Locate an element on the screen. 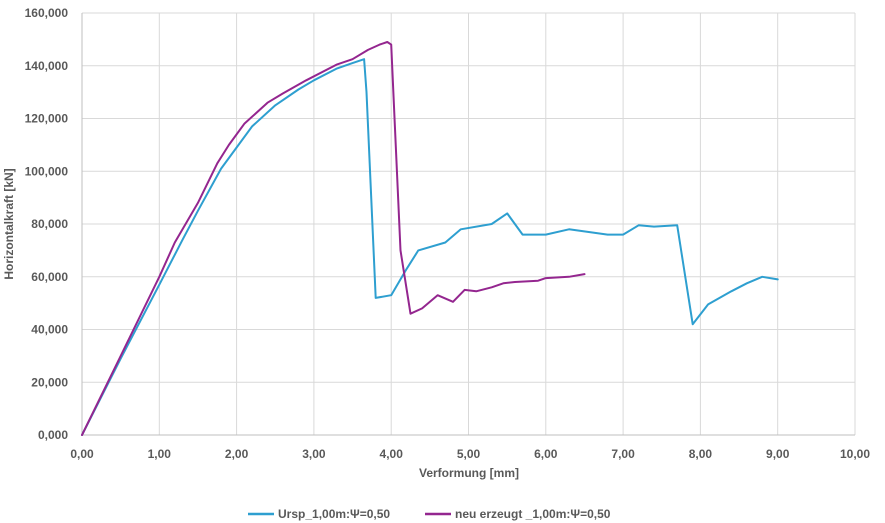  y-tick-label: 0,000 is located at coordinates (53, 435).